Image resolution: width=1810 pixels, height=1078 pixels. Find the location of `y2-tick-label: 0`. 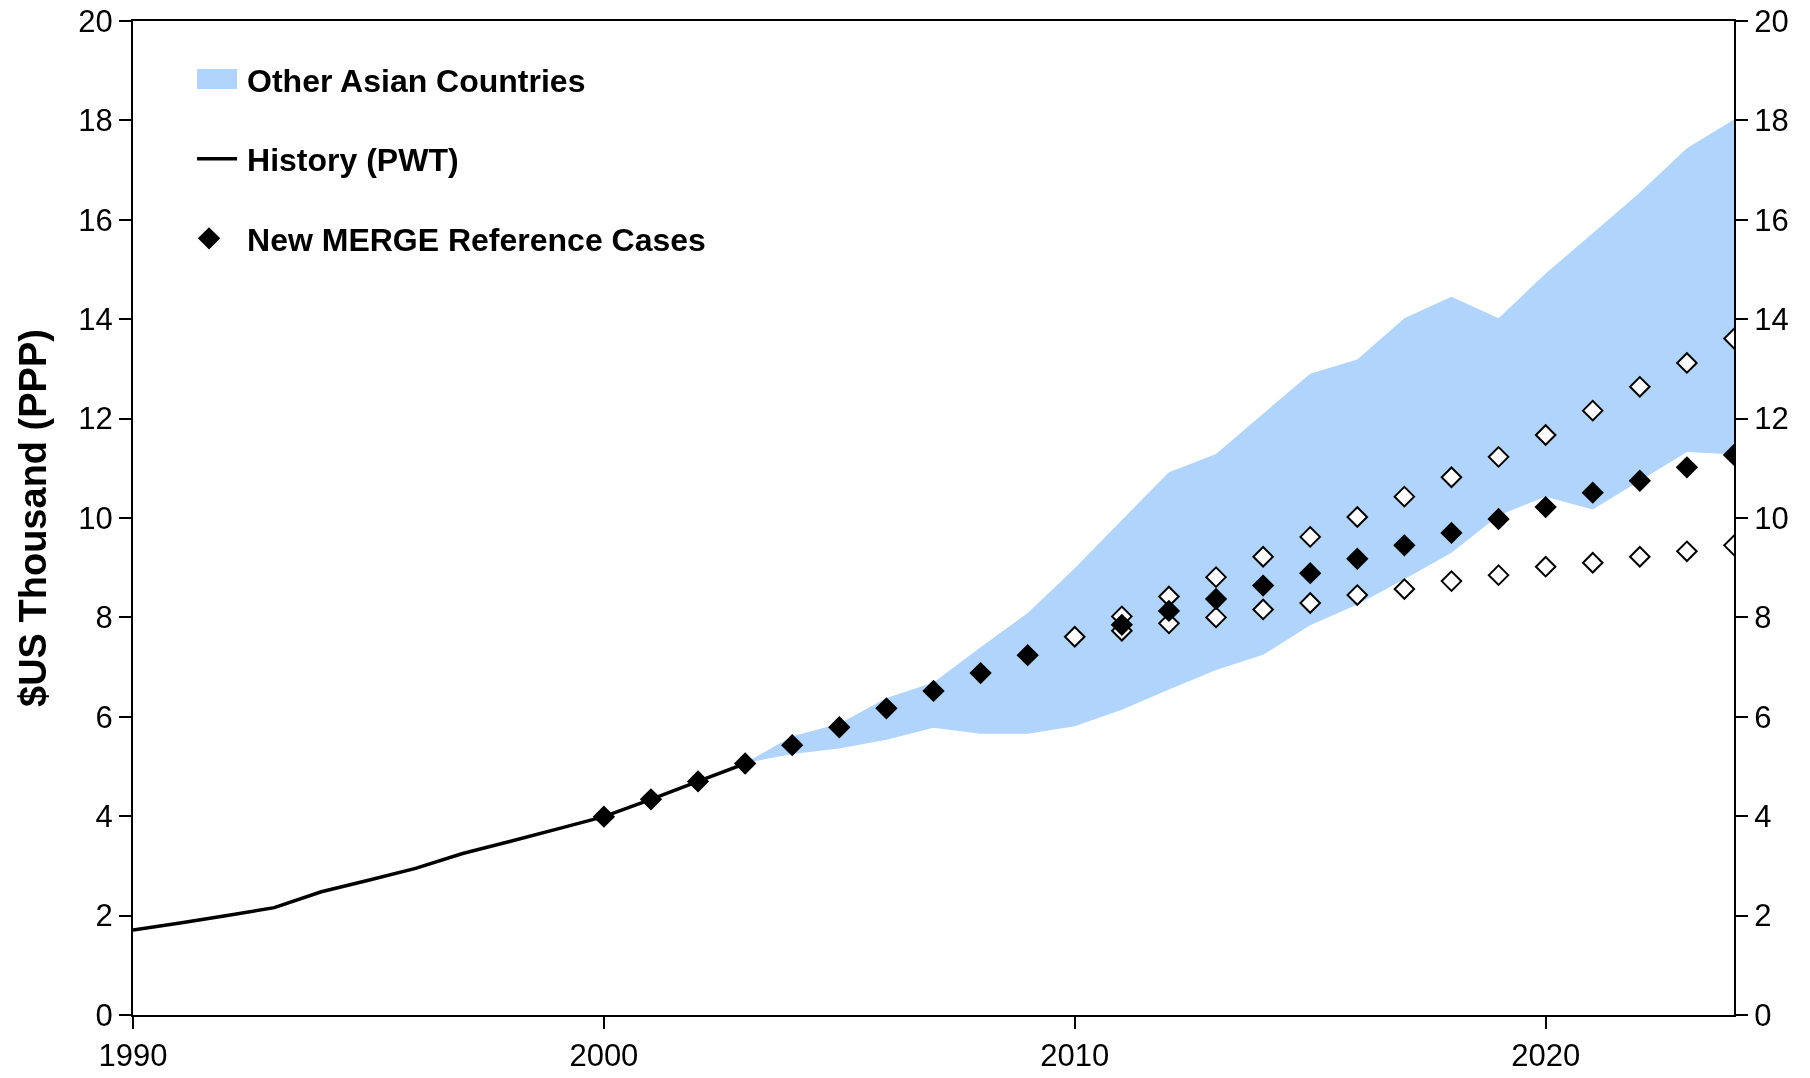

y2-tick-label: 0 is located at coordinates (1763, 1015).